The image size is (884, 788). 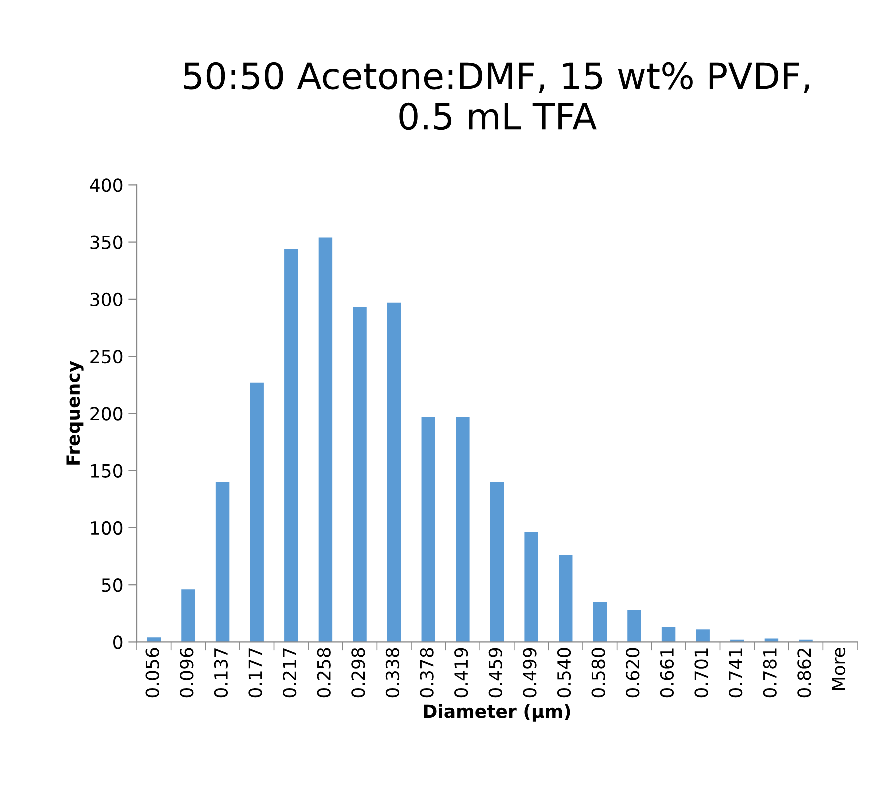 What do you see at coordinates (221, 673) in the screenshot?
I see `x-tick-label: 0.137` at bounding box center [221, 673].